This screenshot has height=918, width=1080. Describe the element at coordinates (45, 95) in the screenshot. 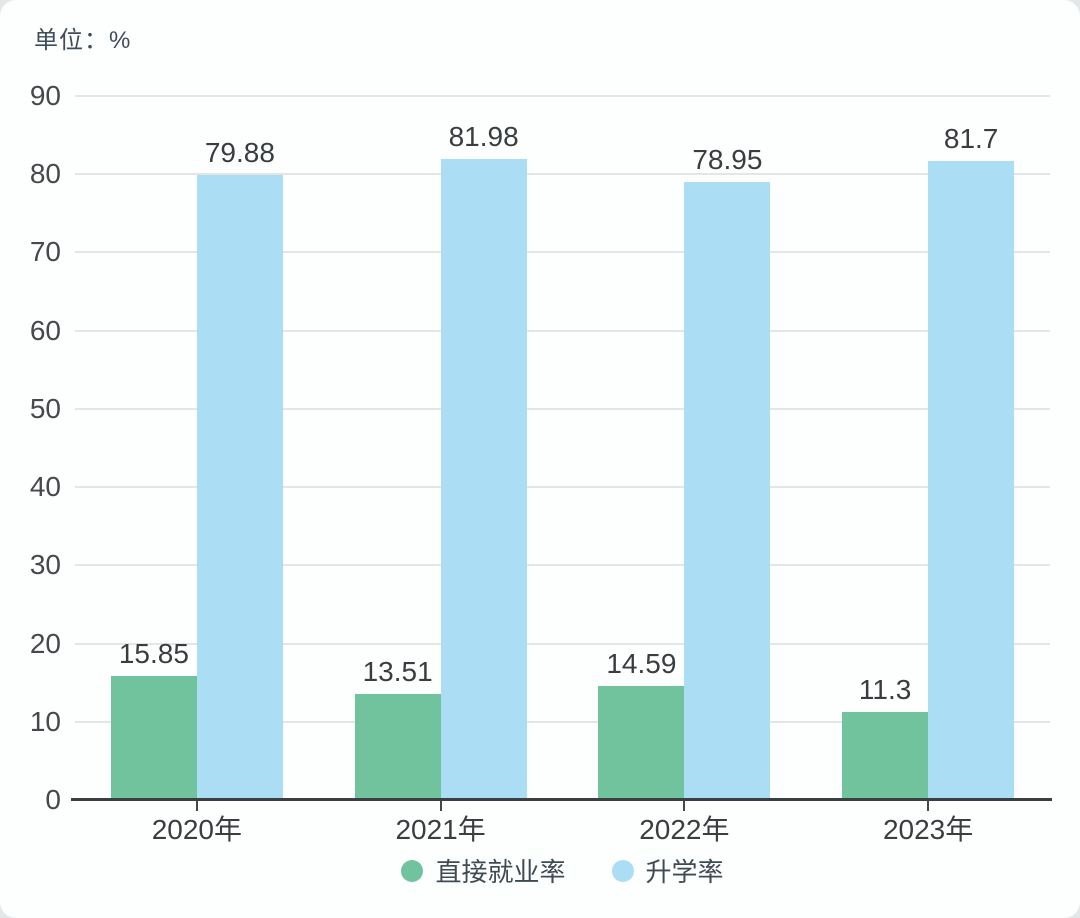

I see `y-axis-tick-label-90: 90` at that location.